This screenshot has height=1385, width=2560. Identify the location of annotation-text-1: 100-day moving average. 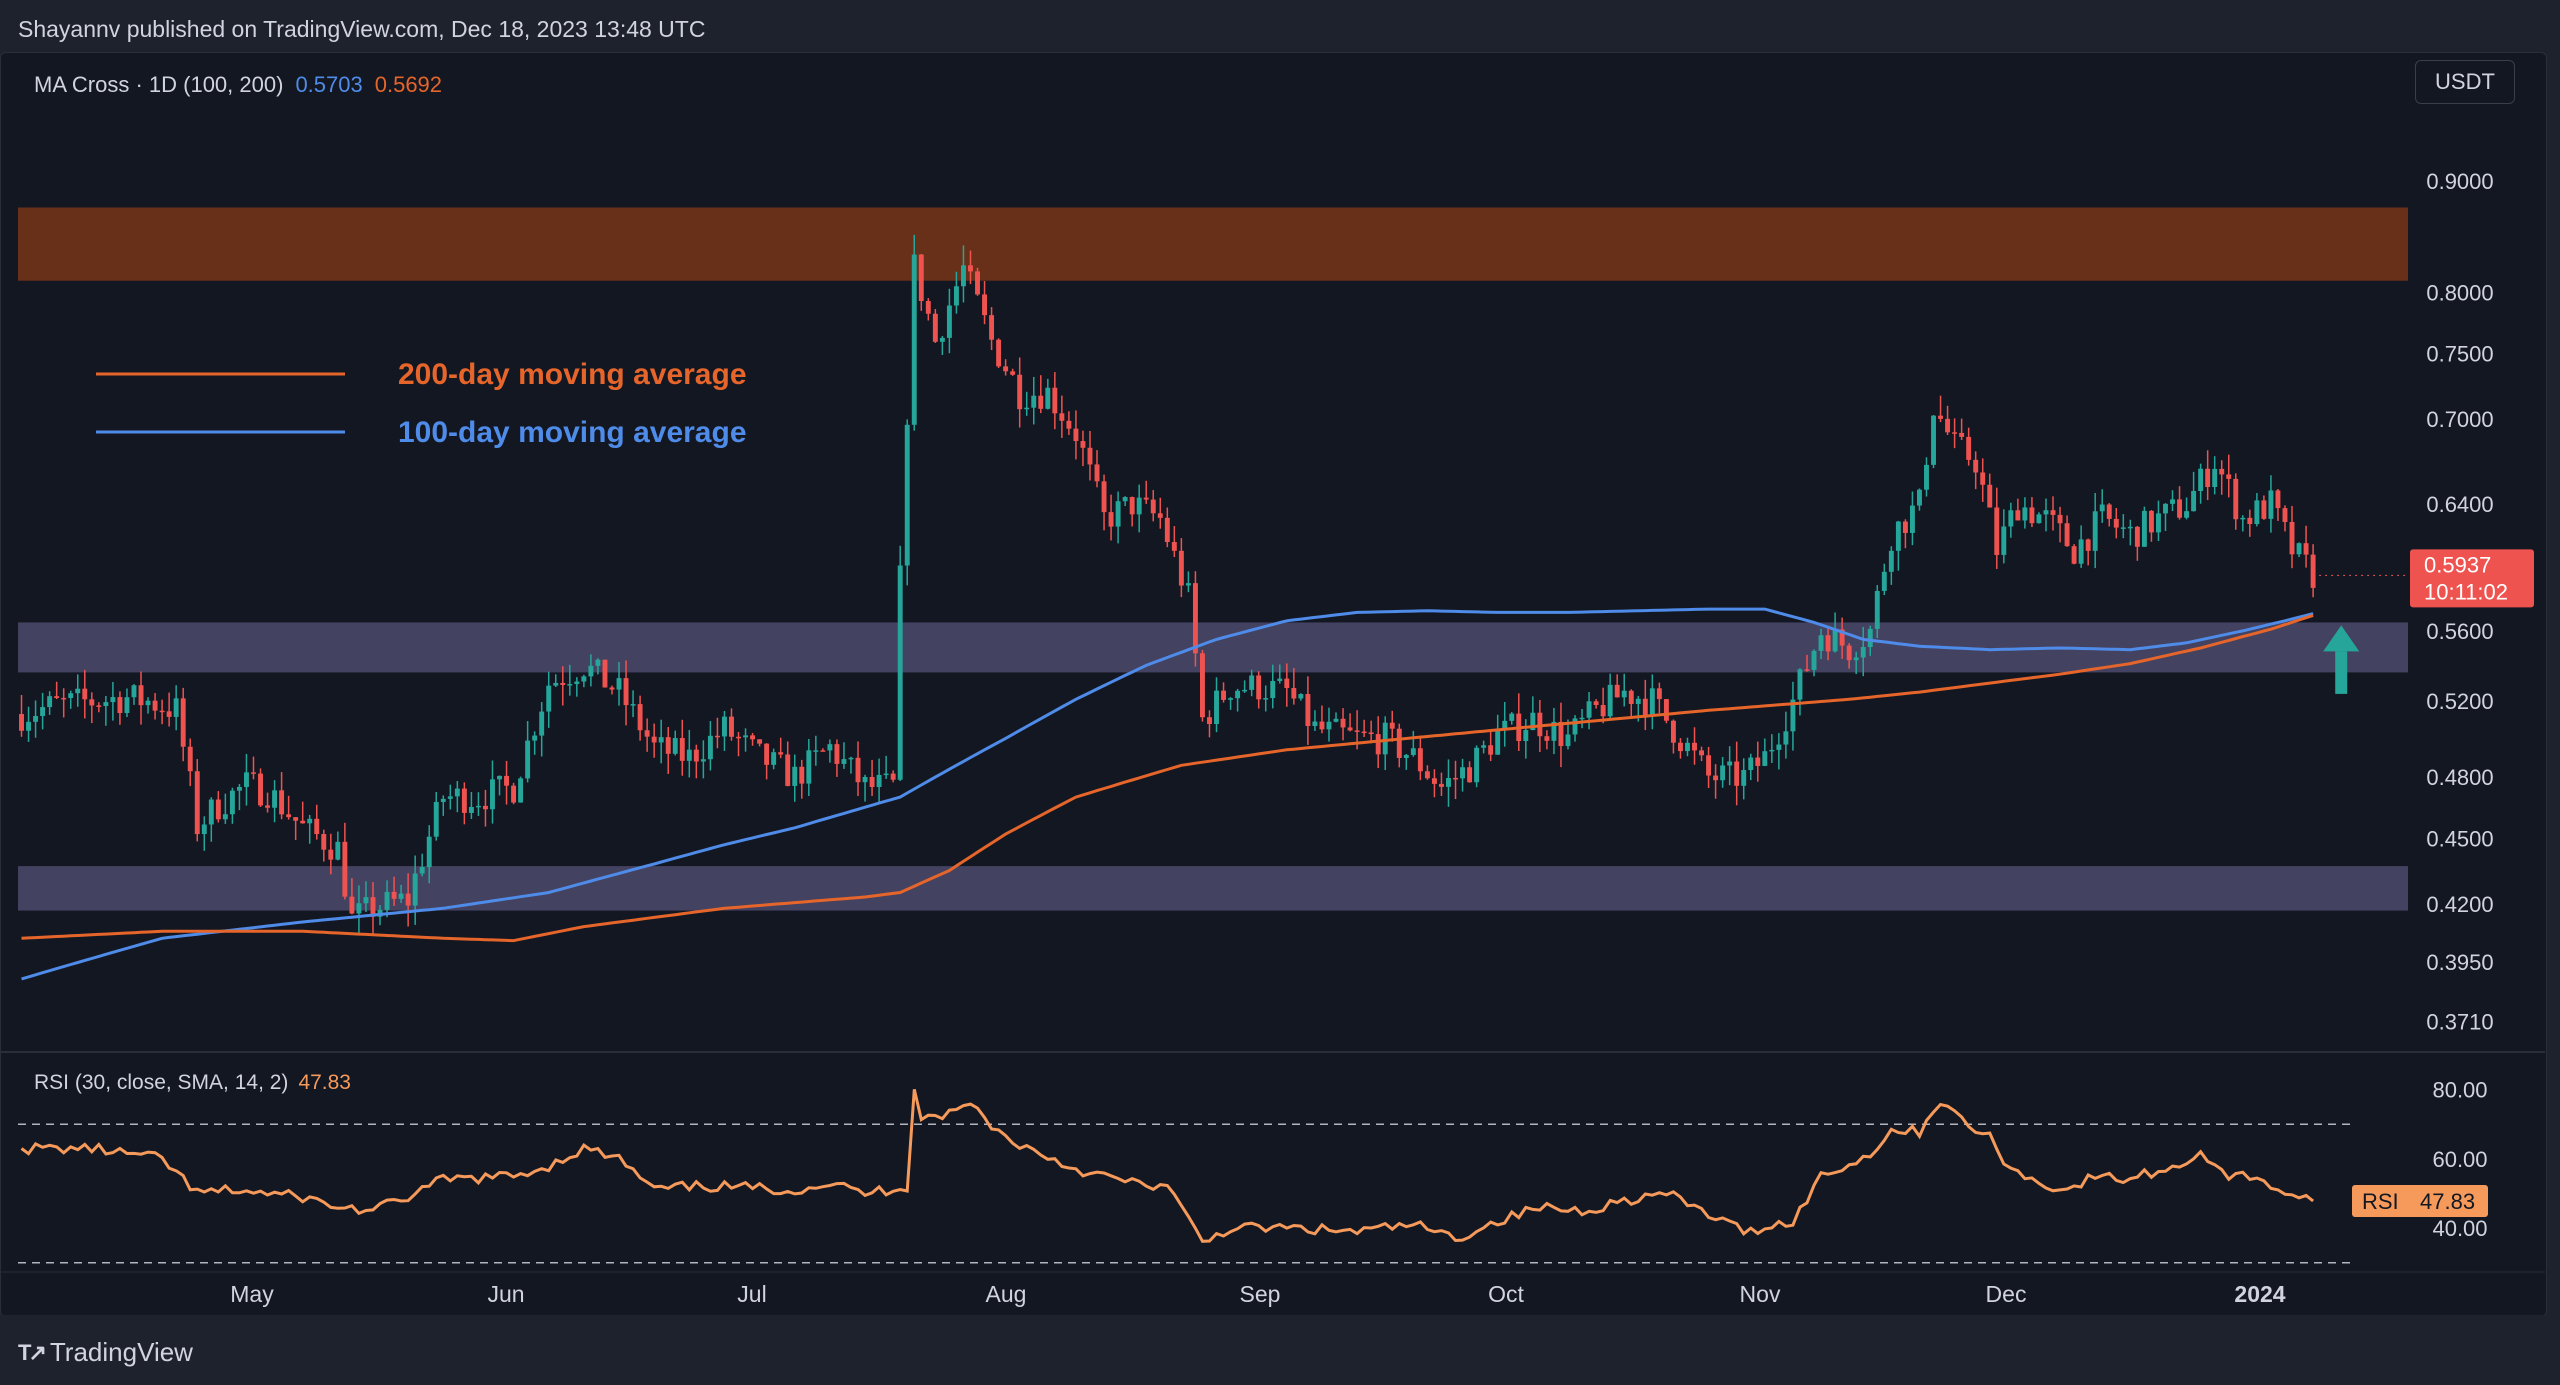
(572, 432).